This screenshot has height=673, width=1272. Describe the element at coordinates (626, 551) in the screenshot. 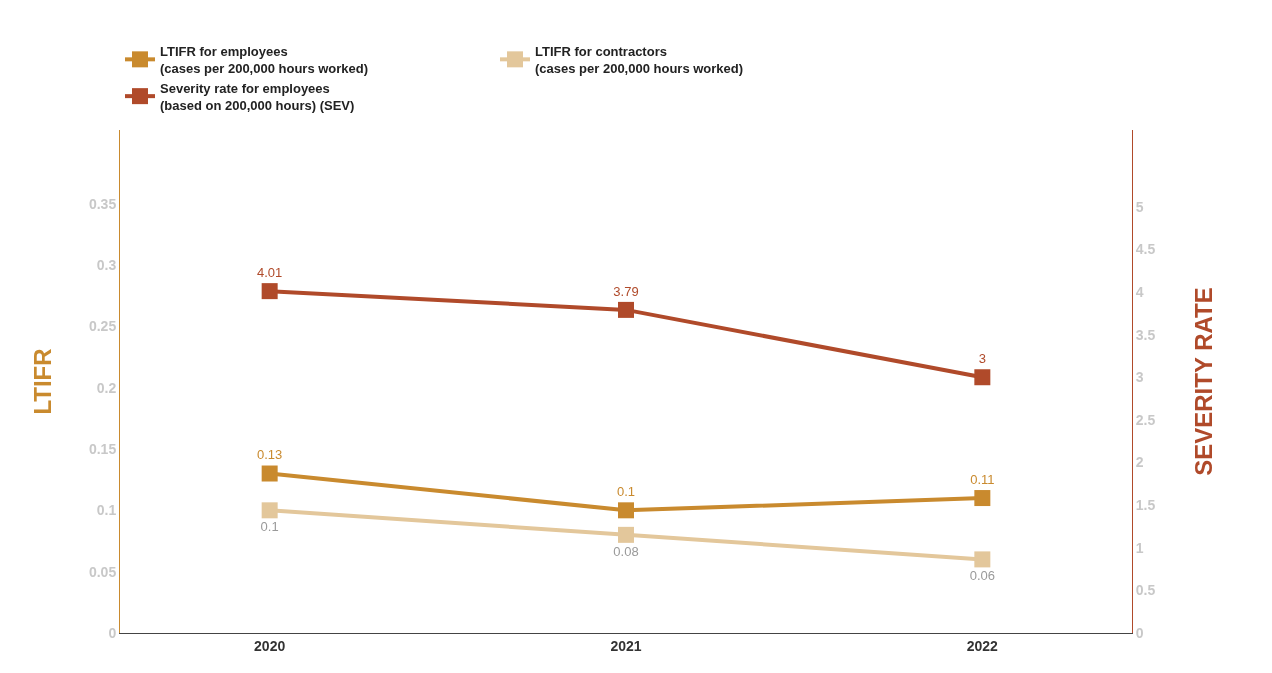

I see `data-label: 0.08` at that location.